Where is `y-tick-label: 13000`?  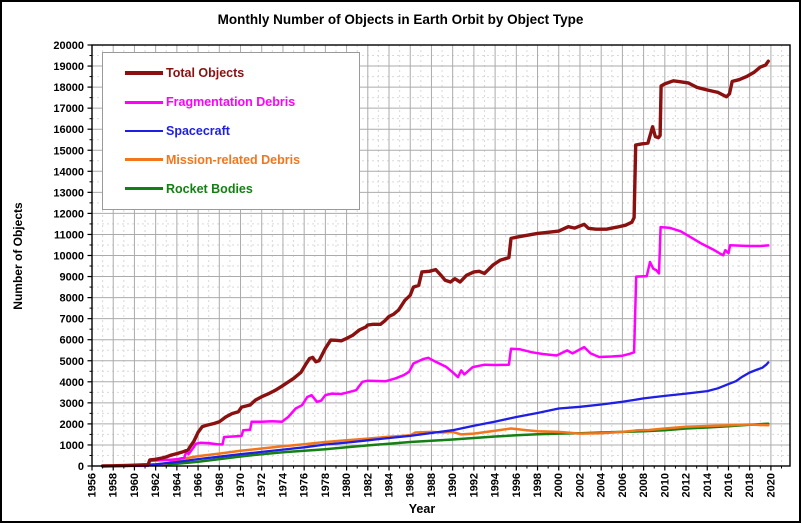
y-tick-label: 13000 is located at coordinates (68, 193).